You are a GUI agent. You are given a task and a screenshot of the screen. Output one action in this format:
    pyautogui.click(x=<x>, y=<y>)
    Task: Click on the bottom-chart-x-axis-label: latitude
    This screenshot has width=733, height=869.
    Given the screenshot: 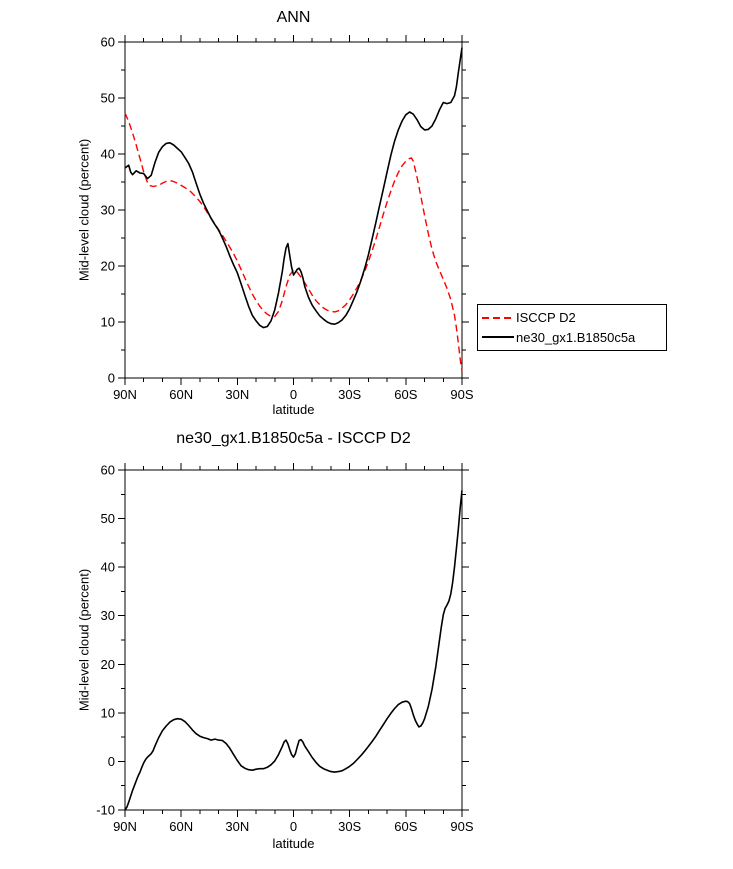 What is the action you would take?
    pyautogui.click(x=293, y=843)
    